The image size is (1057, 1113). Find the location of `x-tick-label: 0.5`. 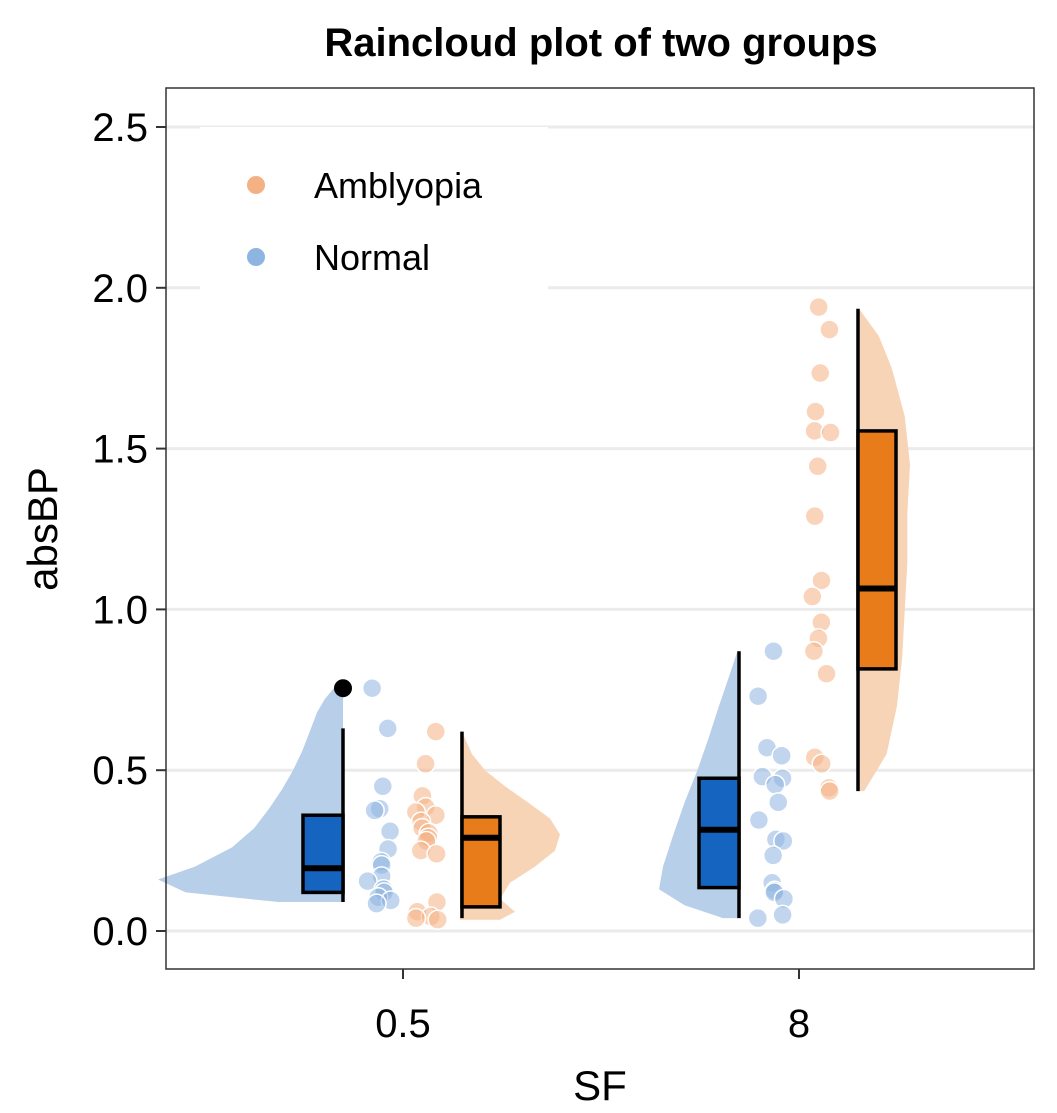

x-tick-label: 0.5 is located at coordinates (403, 1024).